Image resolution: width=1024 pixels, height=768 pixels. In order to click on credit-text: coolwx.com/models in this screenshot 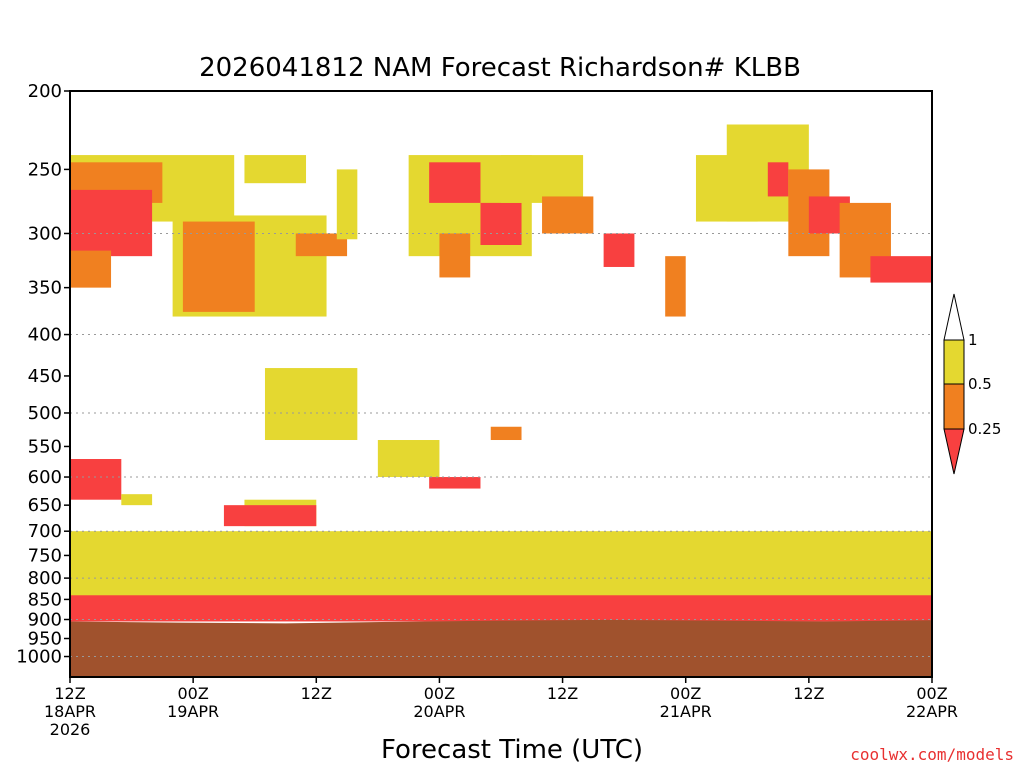, I will do `click(932, 754)`.